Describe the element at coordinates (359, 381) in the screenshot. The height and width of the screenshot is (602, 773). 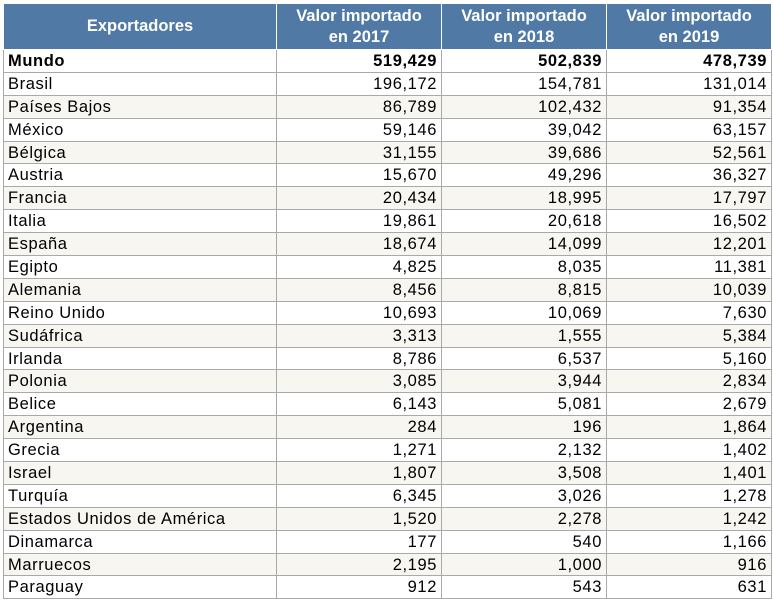
I see `value-cell-2017: 3,085` at that location.